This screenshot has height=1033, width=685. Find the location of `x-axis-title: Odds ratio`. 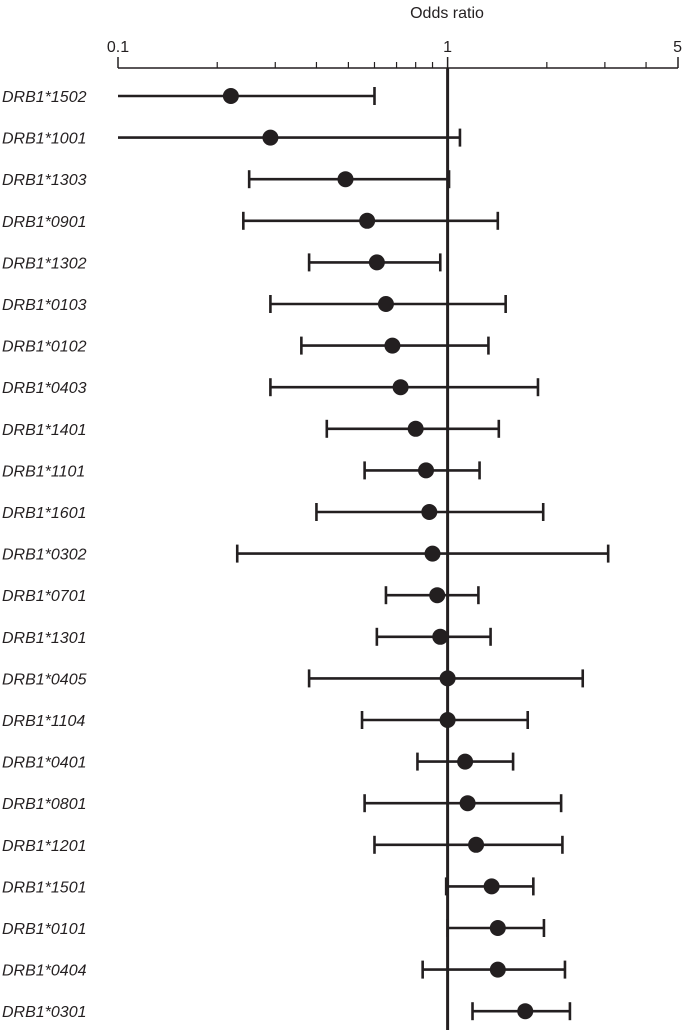

x-axis-title: Odds ratio is located at coordinates (447, 13).